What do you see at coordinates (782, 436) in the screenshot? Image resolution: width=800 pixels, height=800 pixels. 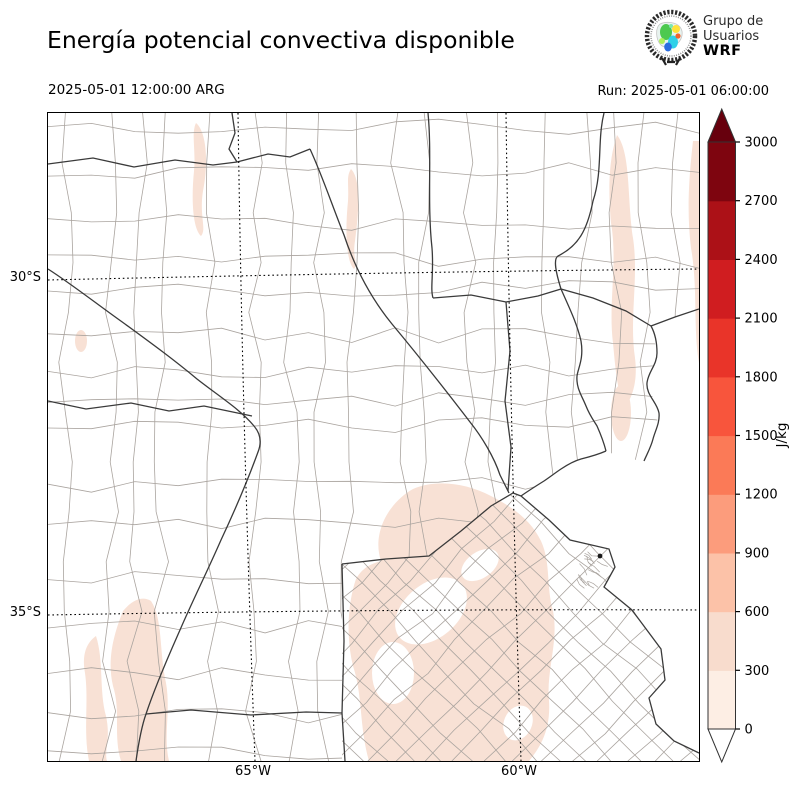 I see `colorbar-unit-label: J/kg` at bounding box center [782, 436].